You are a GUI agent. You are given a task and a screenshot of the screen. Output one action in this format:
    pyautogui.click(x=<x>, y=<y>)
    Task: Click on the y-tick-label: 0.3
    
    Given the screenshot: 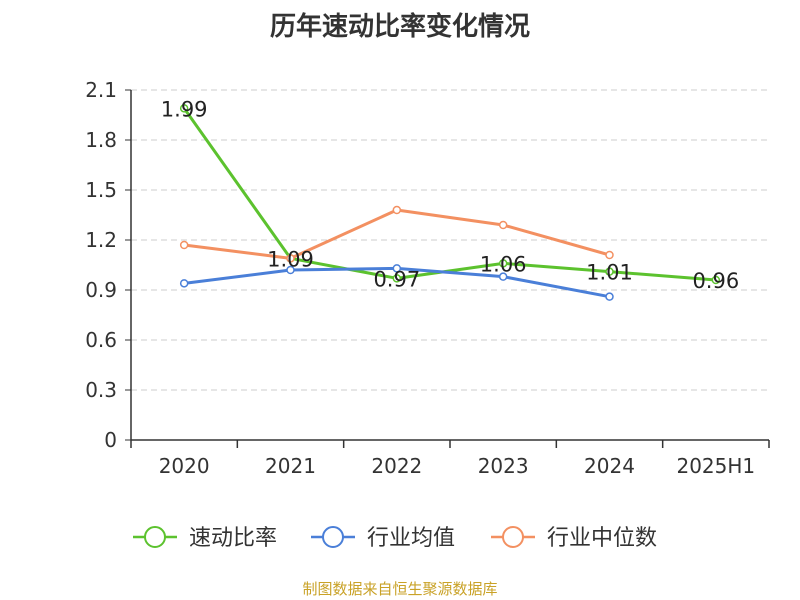 What is the action you would take?
    pyautogui.click(x=101, y=390)
    